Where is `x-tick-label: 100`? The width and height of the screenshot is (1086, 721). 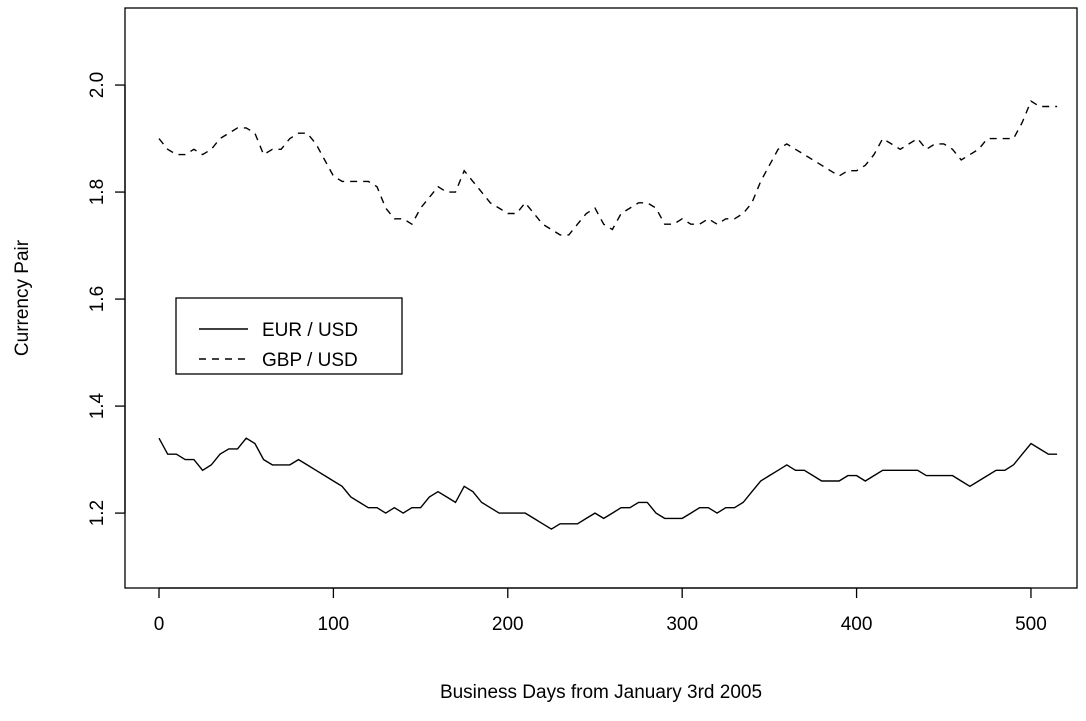
x-tick-label: 100 is located at coordinates (334, 624).